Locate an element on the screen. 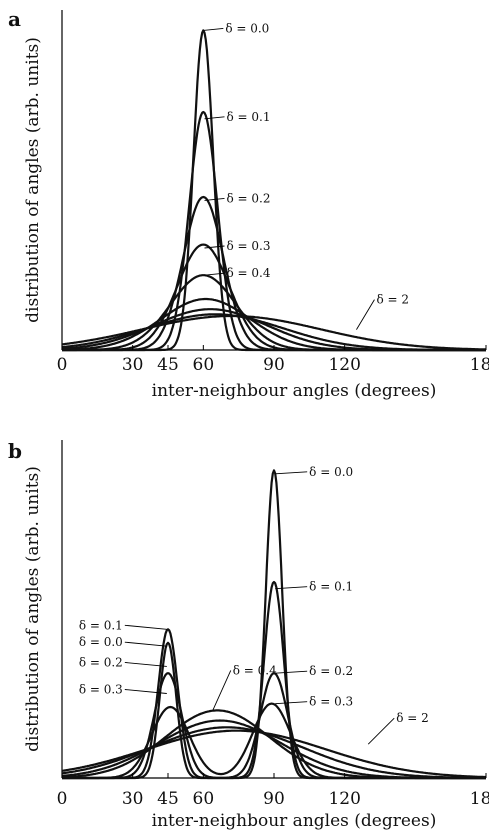 The width and height of the screenshot is (489, 832). panel-letter: b is located at coordinates (15, 451).